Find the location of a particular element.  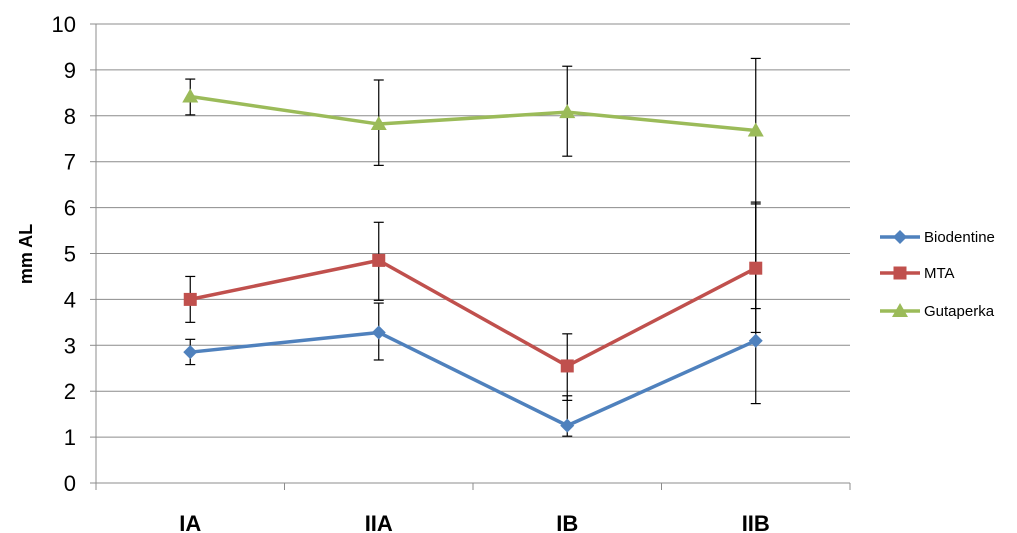

y-tick-label: 3 is located at coordinates (70, 345).